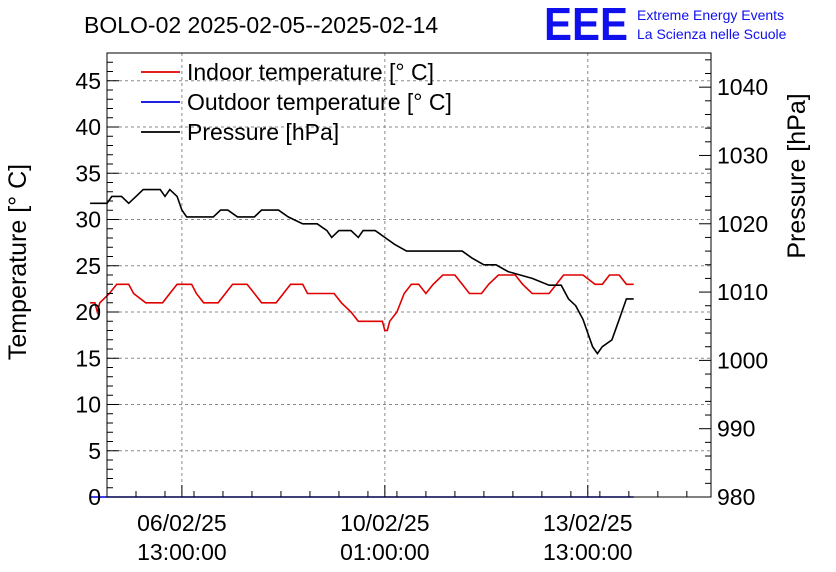 The width and height of the screenshot is (836, 572). Describe the element at coordinates (742, 360) in the screenshot. I see `y-tick-label-right: 1000` at that location.